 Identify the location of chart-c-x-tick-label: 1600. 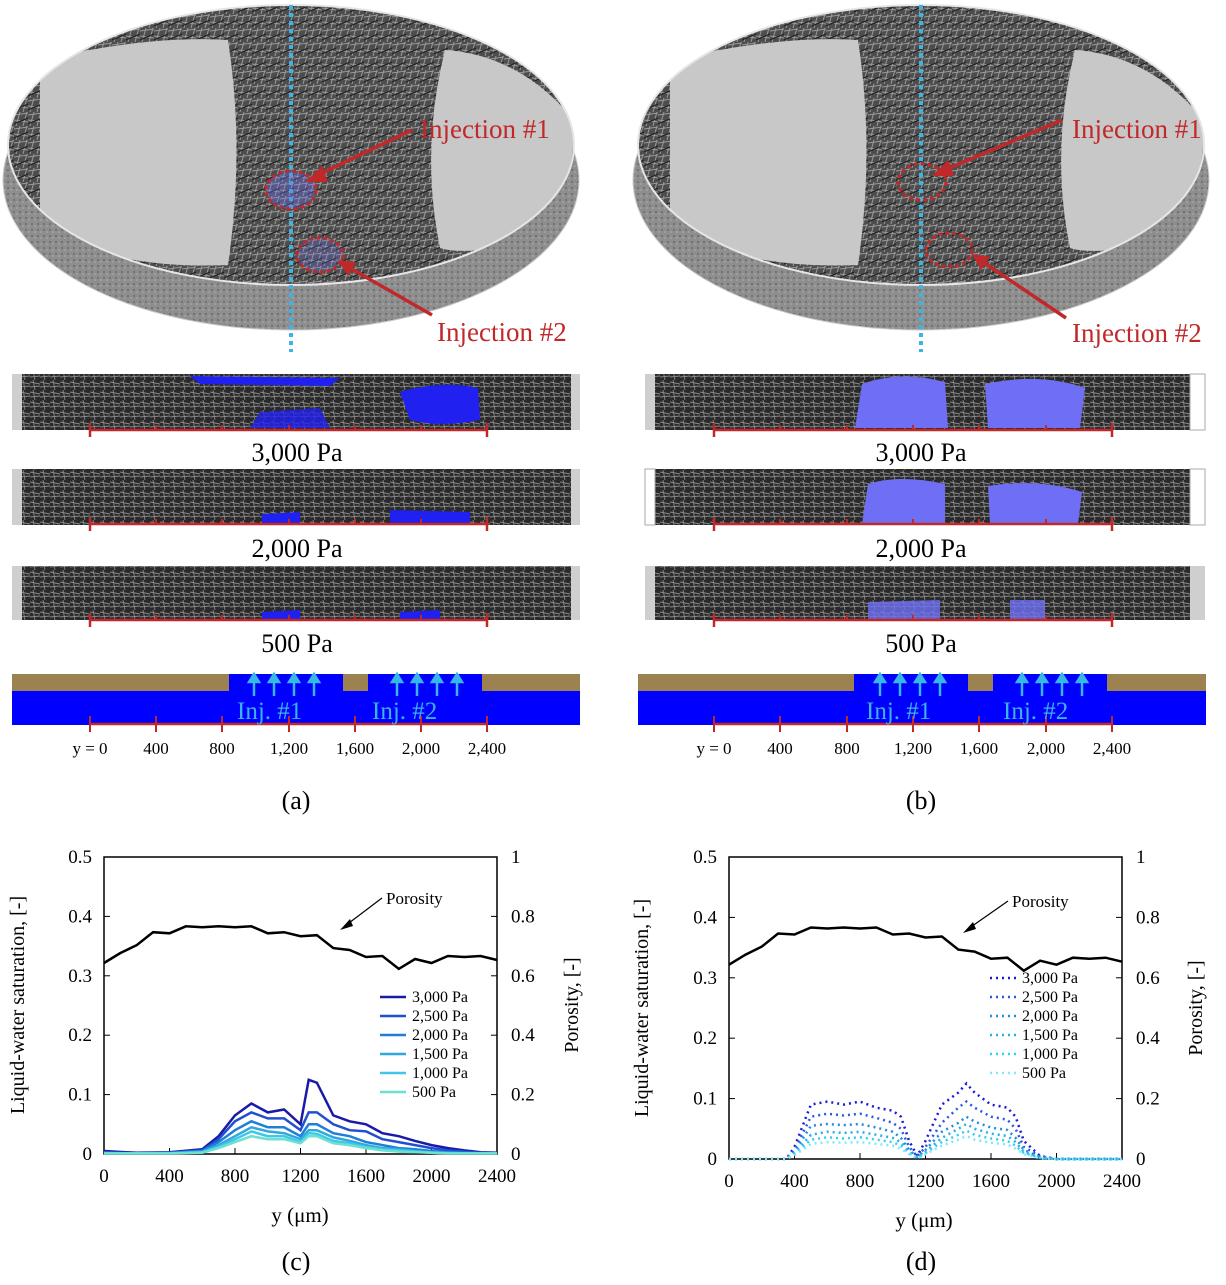
(366, 1176).